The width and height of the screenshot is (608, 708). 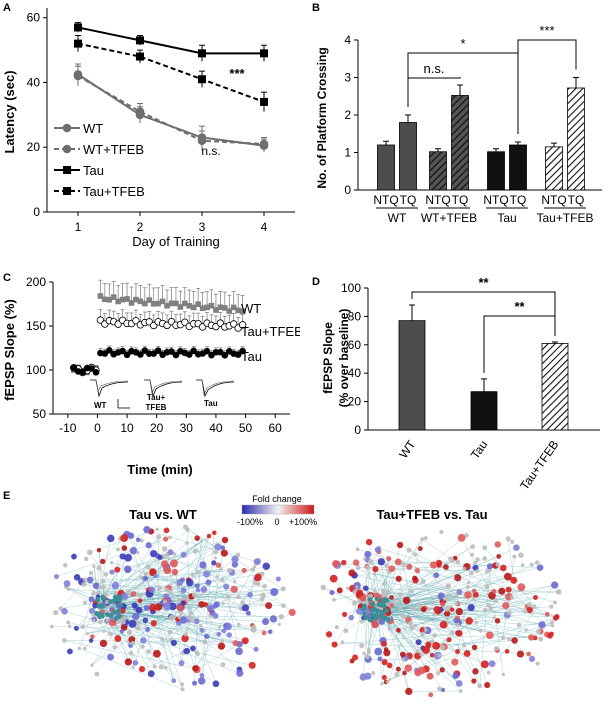 I want to click on panel-letter-a: A, so click(x=7, y=8).